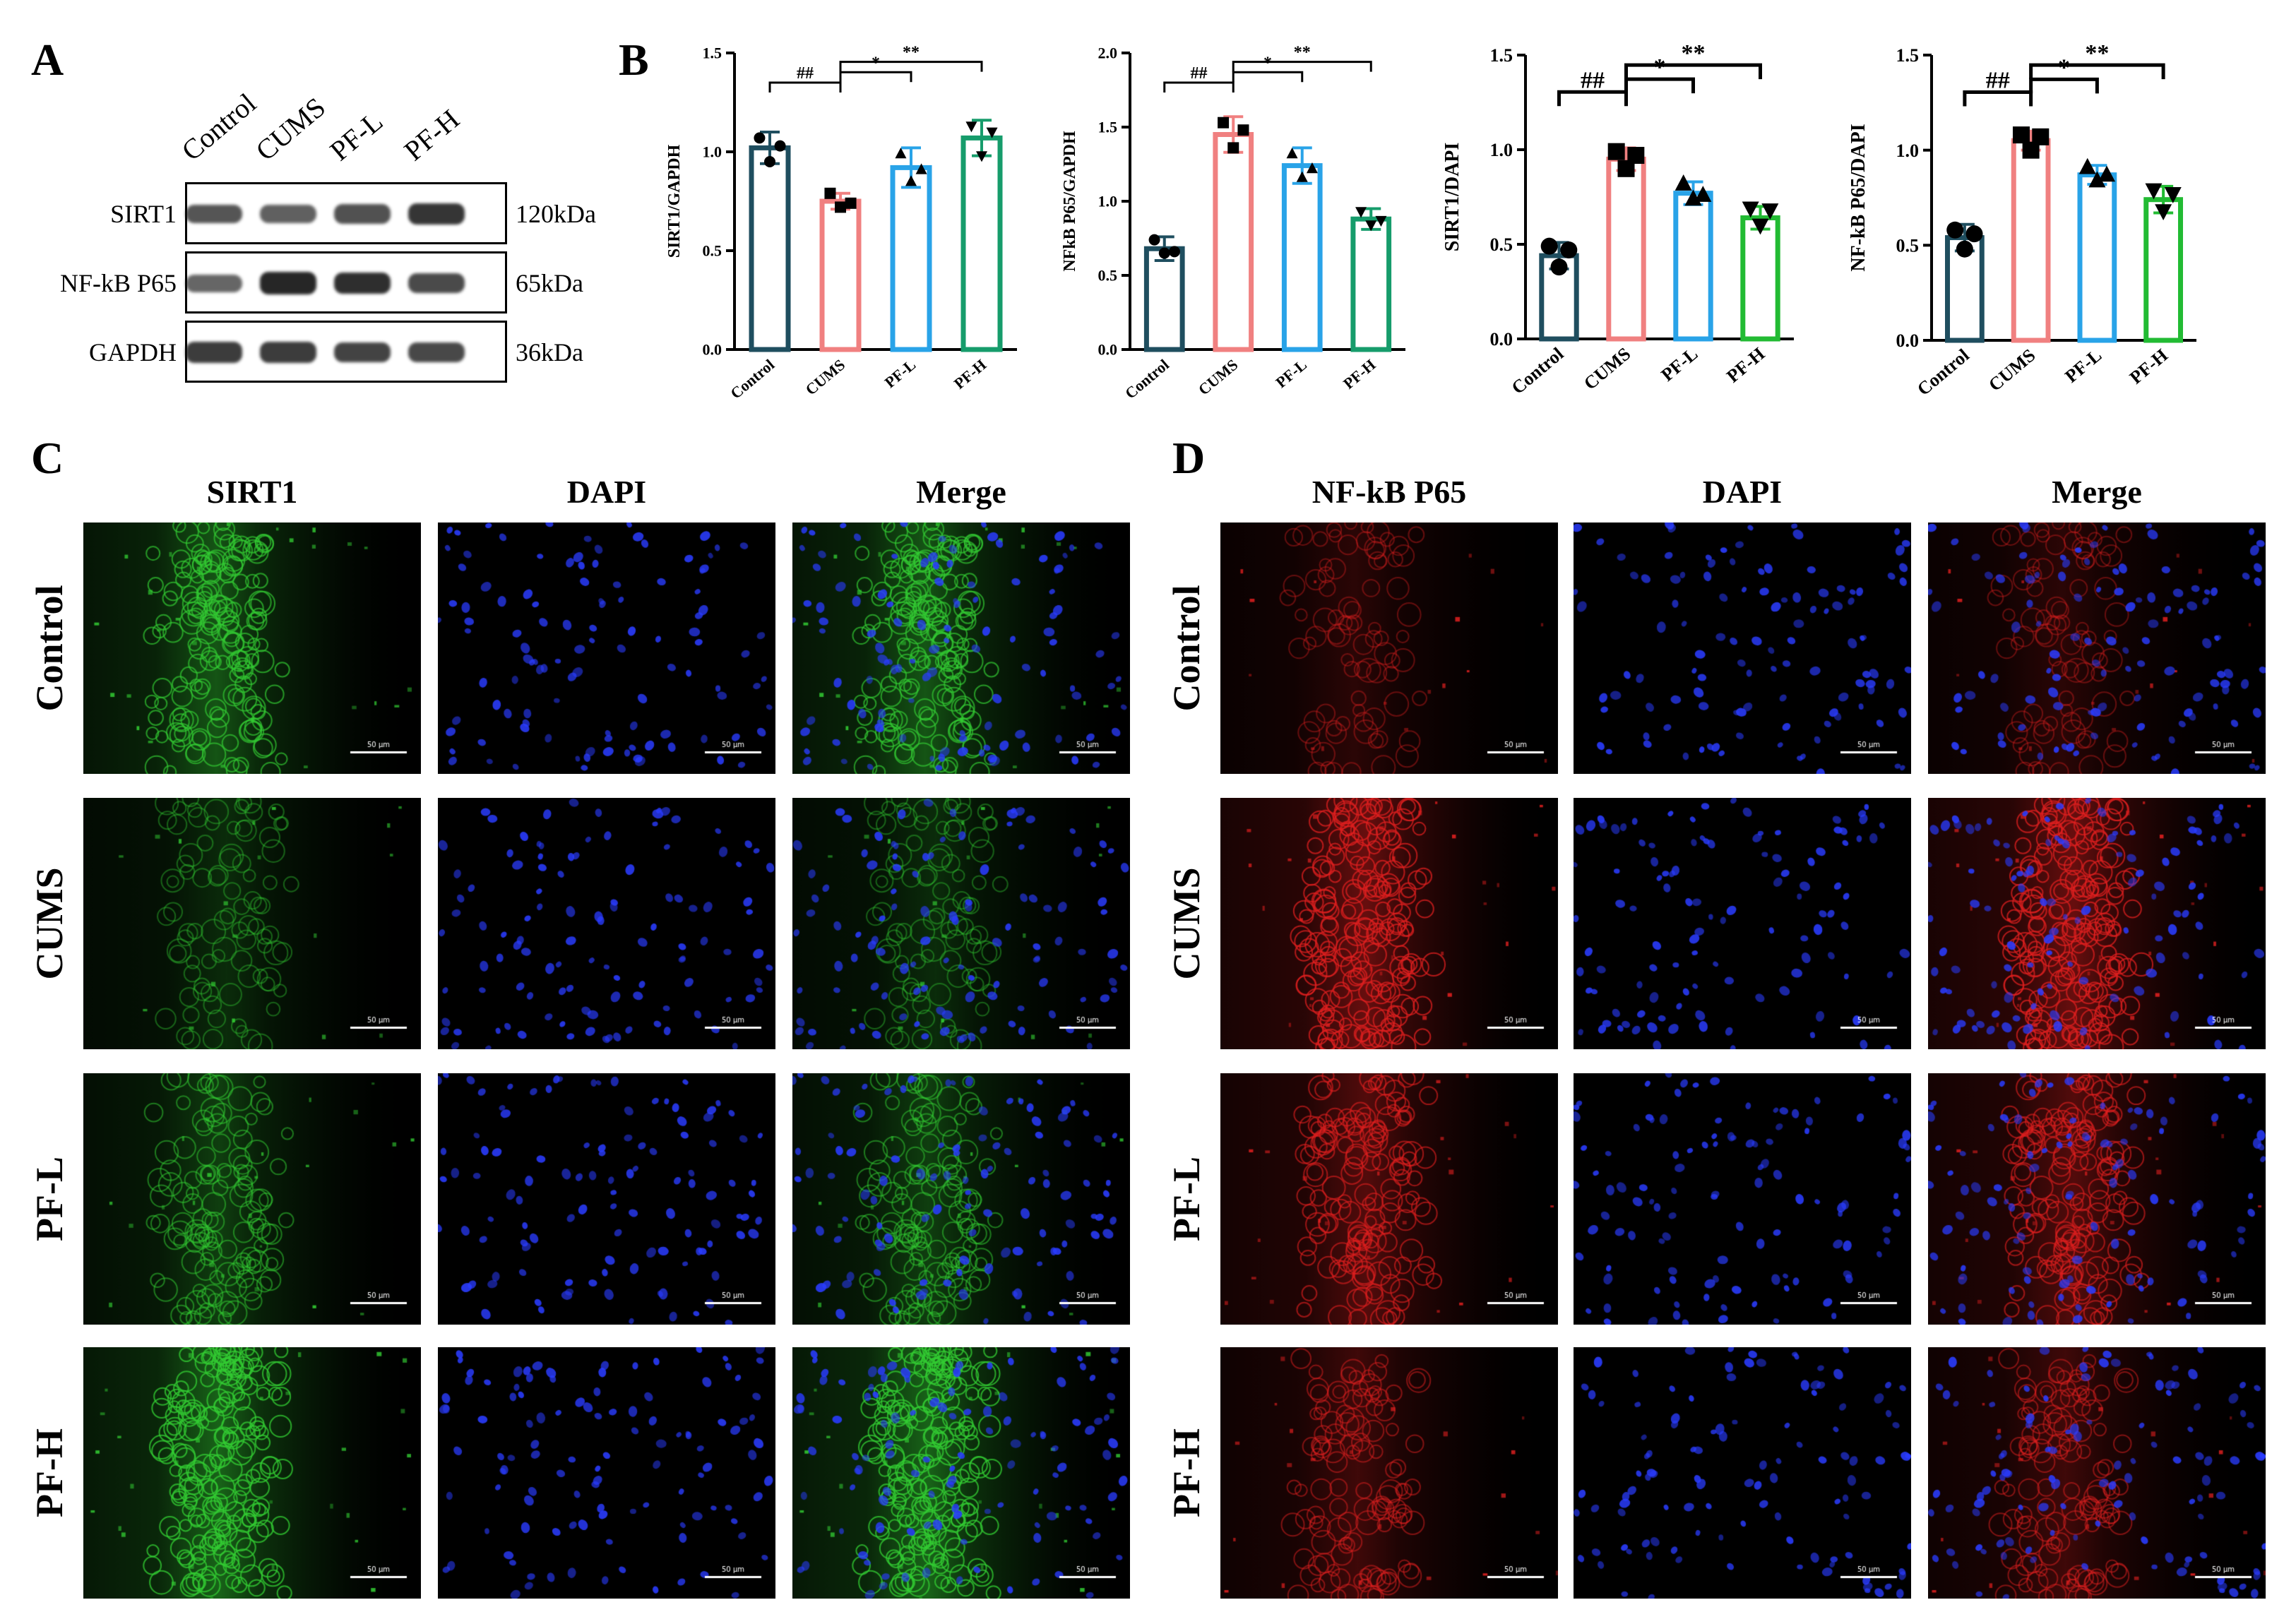 This screenshot has height=1624, width=2284. What do you see at coordinates (2097, 1473) in the screenshot?
I see `nfkb-micrograph-pf-h-merge` at bounding box center [2097, 1473].